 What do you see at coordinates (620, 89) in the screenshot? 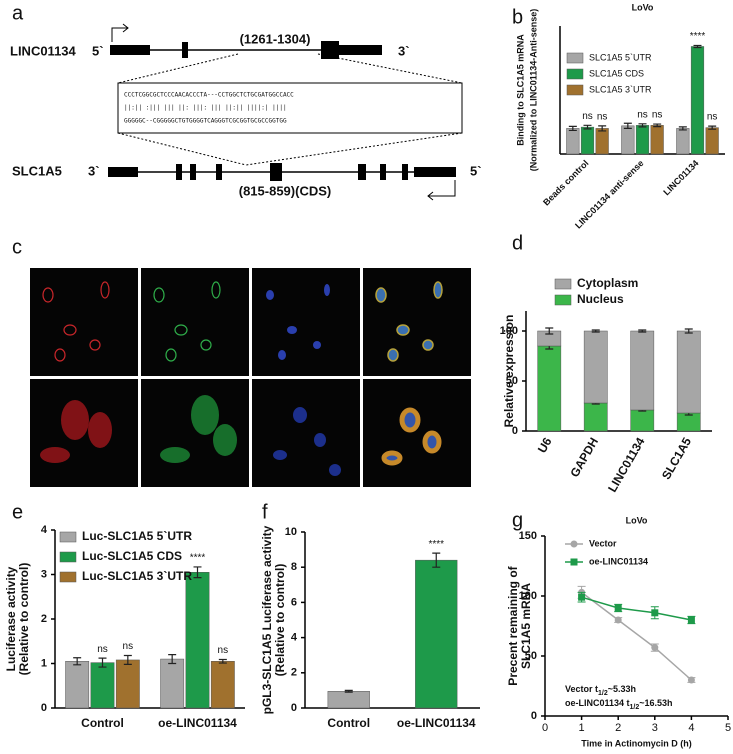
I see `legend-label: SLC1A5 3`UTR` at bounding box center [620, 89].